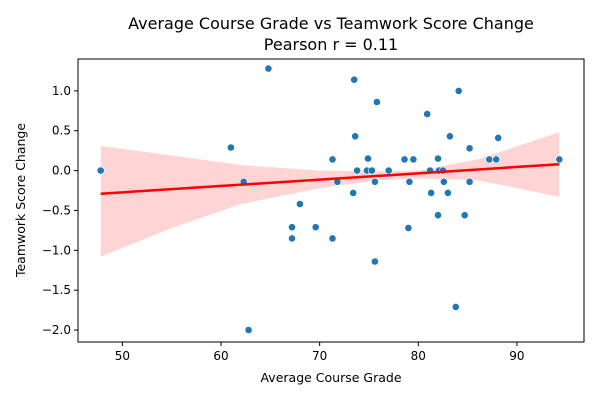 Image resolution: width=600 pixels, height=400 pixels. Describe the element at coordinates (56, 290) in the screenshot. I see `y-tick-label: −1.5` at that location.